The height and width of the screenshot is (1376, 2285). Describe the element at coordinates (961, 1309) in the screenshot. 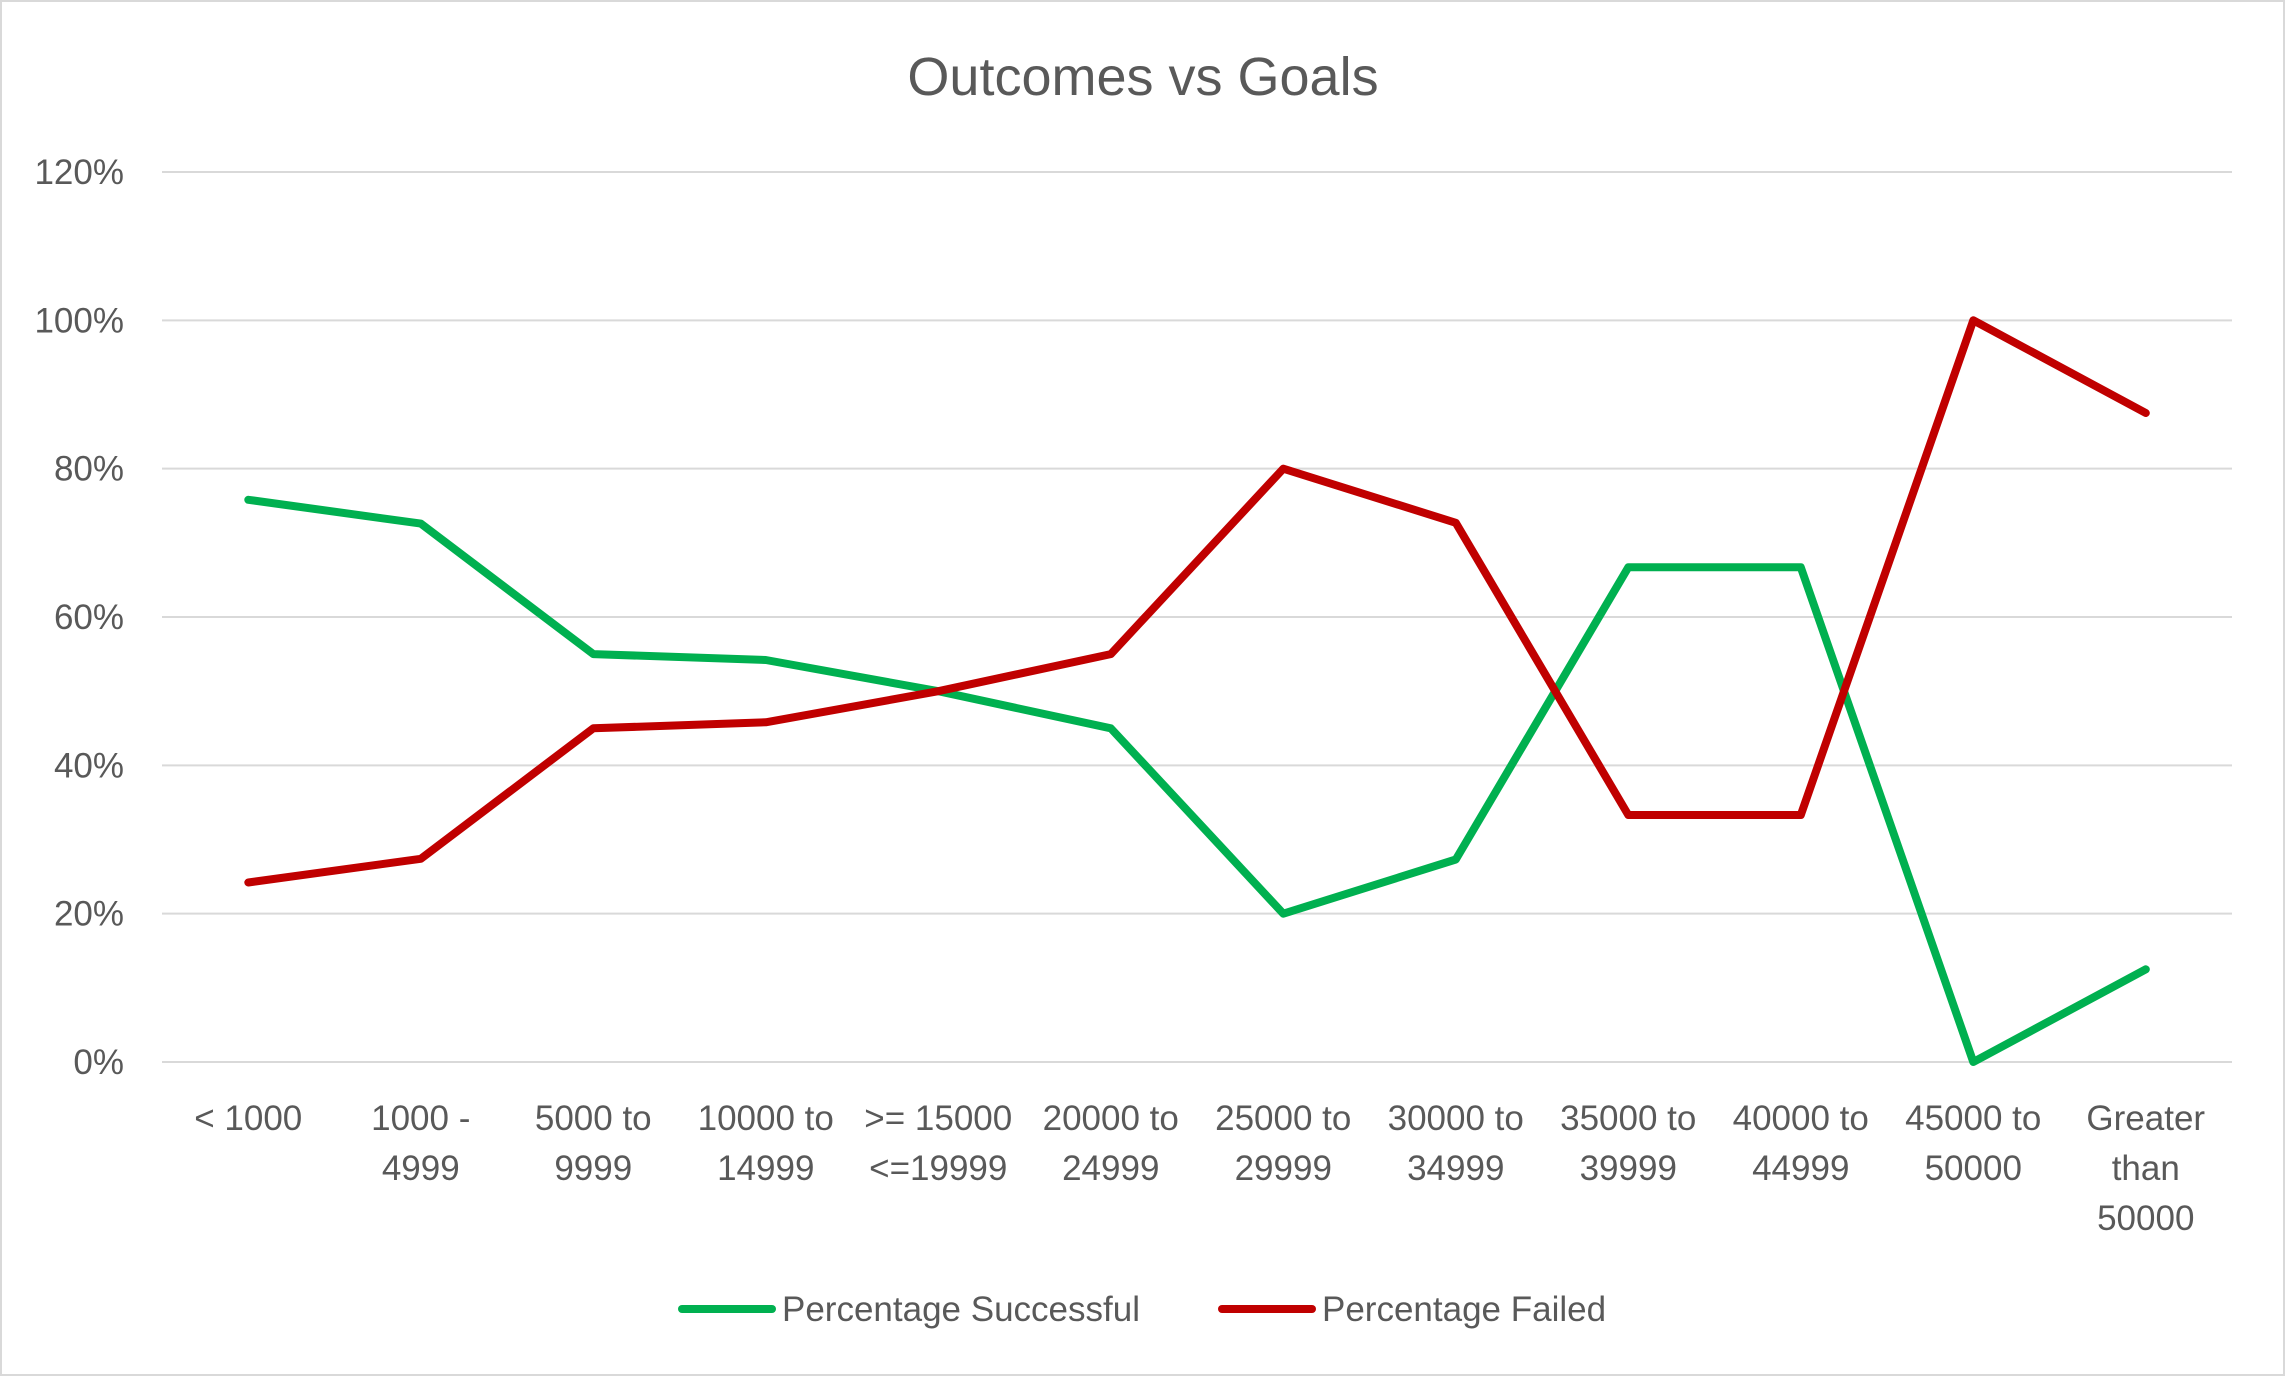

I see `legend-label: Percentage Successful` at that location.